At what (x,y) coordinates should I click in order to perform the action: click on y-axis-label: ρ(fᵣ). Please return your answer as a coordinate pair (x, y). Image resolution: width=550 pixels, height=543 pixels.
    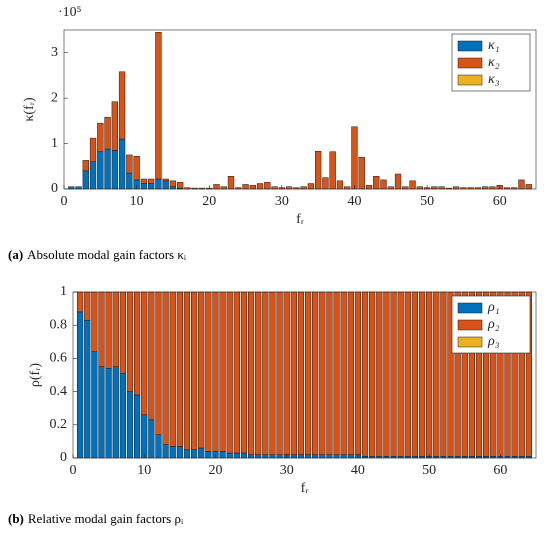
    Looking at the image, I should click on (35, 375).